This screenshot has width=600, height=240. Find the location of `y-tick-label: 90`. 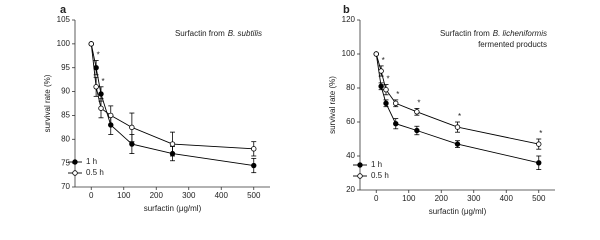

y-tick-label: 90 is located at coordinates (65, 91).